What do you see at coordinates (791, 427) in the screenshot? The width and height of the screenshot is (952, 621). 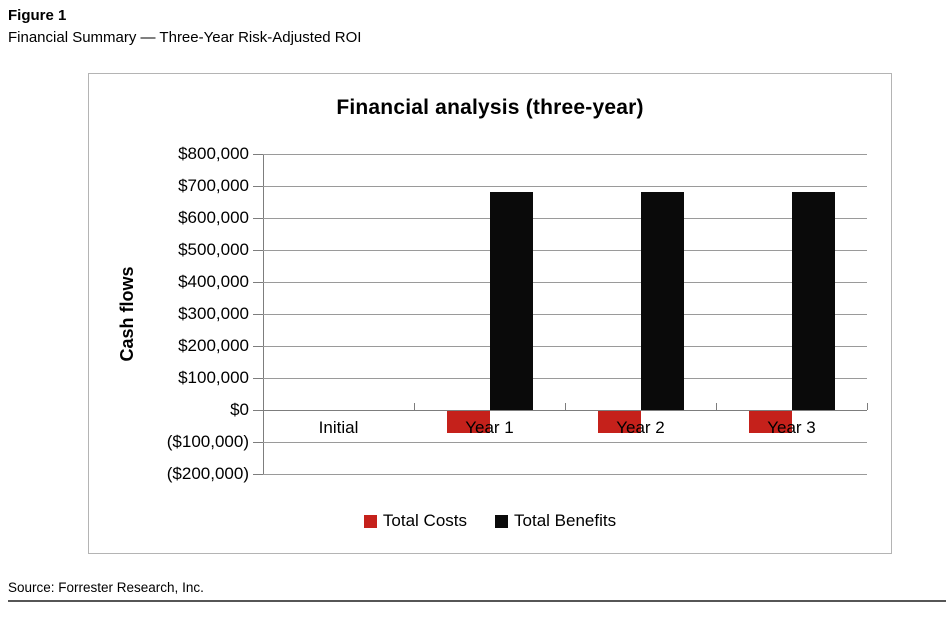 I see `category-label-year-3: Year 3` at bounding box center [791, 427].